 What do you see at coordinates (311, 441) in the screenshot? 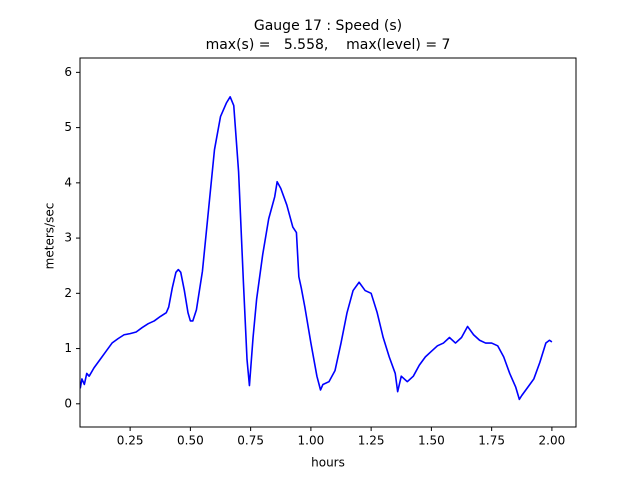
I see `x-tick-label: 1.00` at bounding box center [311, 441].